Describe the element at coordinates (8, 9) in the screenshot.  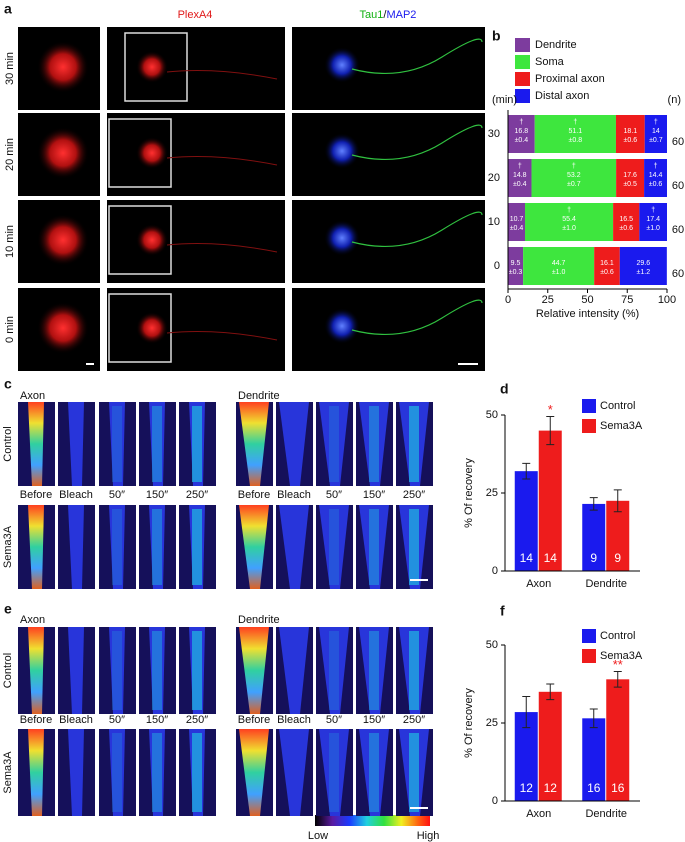
I see `panel-label: a` at that location.